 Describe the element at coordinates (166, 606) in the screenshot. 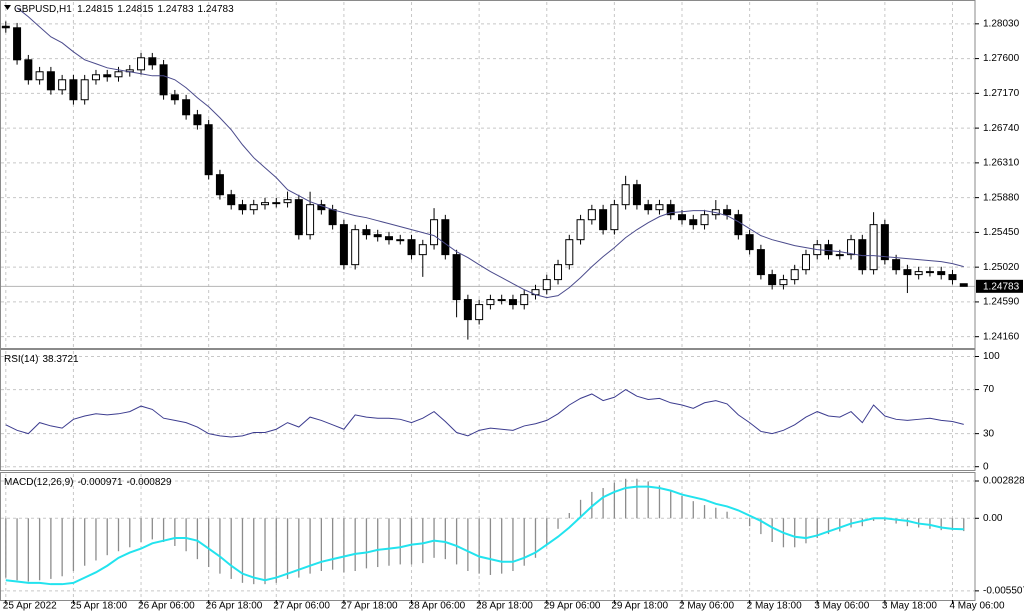

I see `x-tick-label: 26 Apr 06:00` at that location.